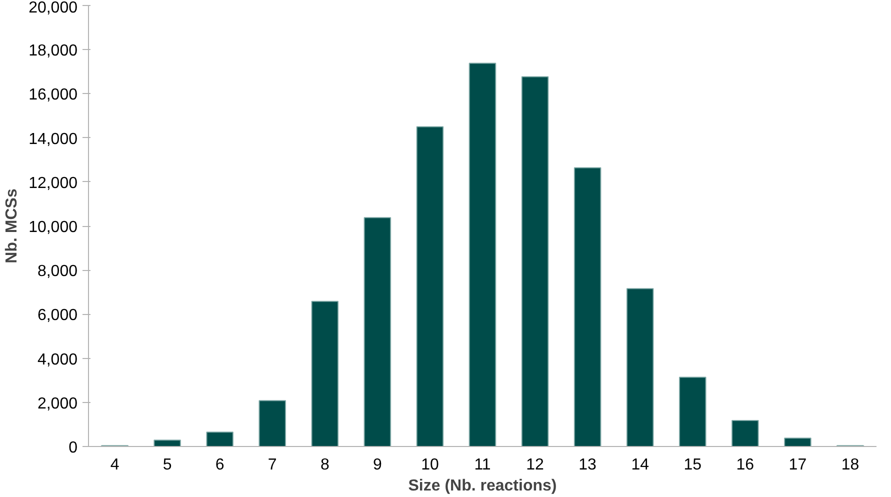 The height and width of the screenshot is (497, 891). What do you see at coordinates (73, 448) in the screenshot?
I see `y-tick-label: 0` at bounding box center [73, 448].